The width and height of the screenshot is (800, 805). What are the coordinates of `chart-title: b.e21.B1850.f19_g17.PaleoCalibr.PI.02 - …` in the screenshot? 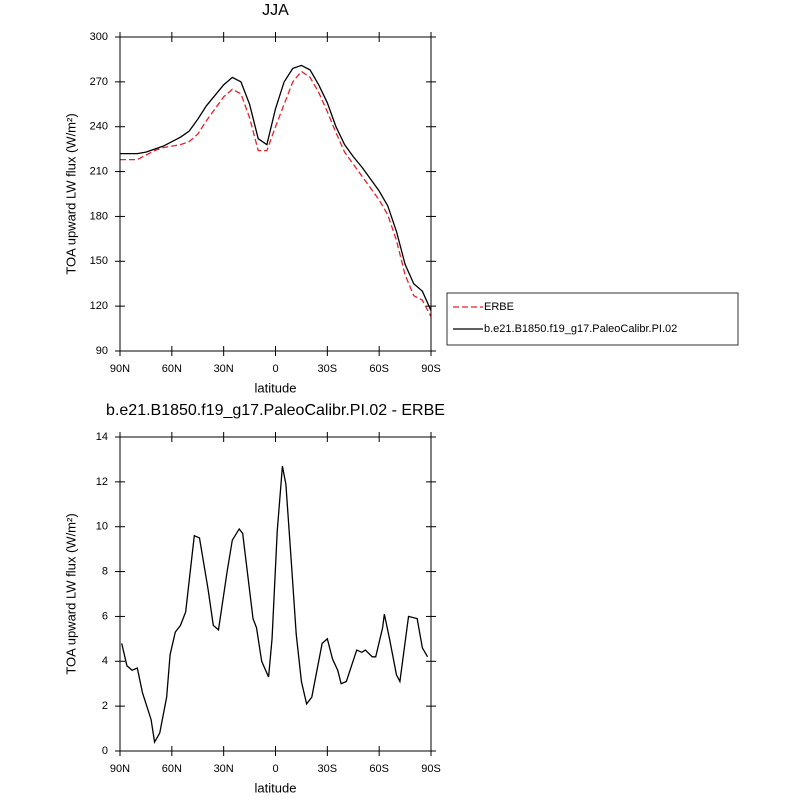 It's located at (275, 410).